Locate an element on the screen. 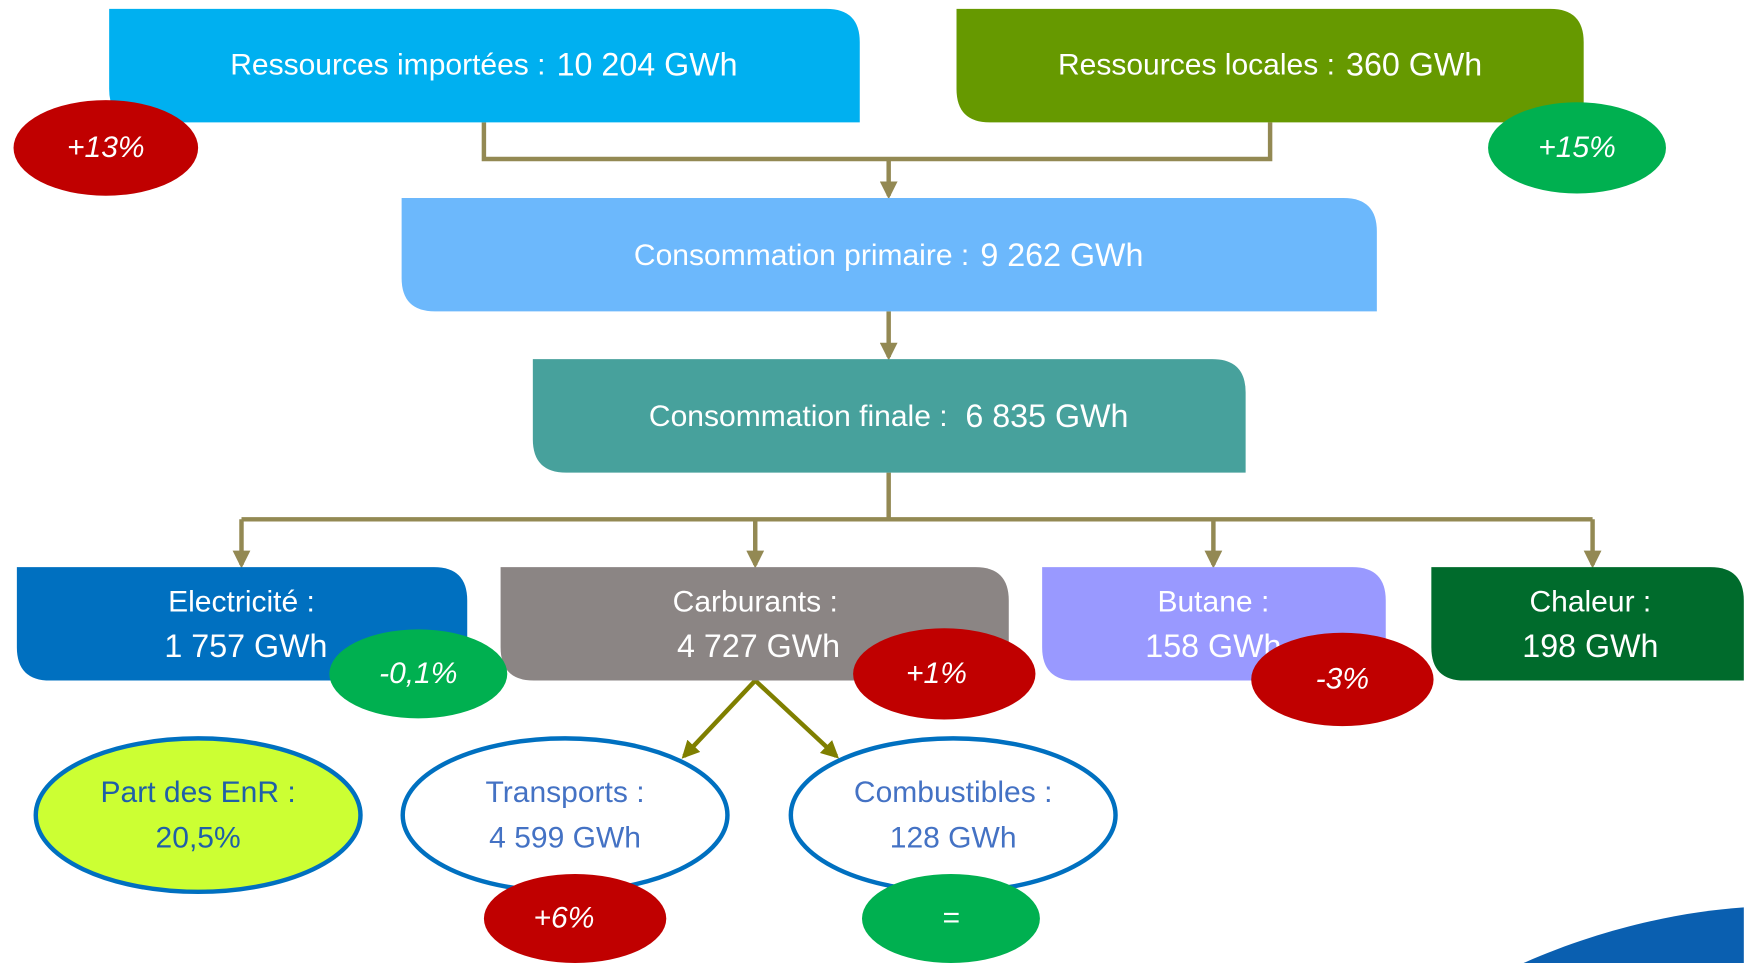 This screenshot has width=1744, height=963. change: -0,1% is located at coordinates (418, 673).